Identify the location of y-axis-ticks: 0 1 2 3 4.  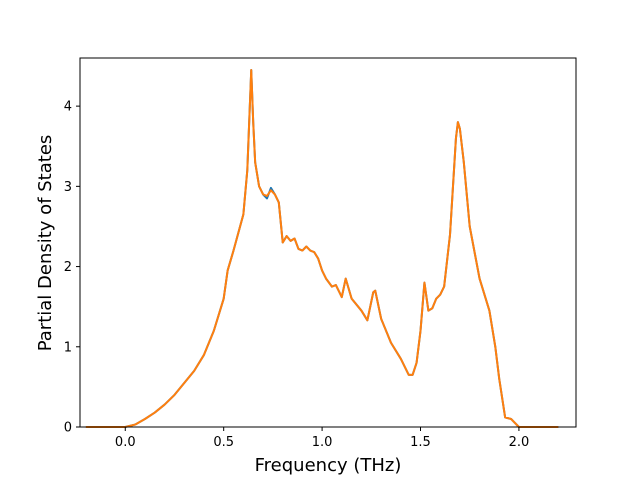
(72, 268).